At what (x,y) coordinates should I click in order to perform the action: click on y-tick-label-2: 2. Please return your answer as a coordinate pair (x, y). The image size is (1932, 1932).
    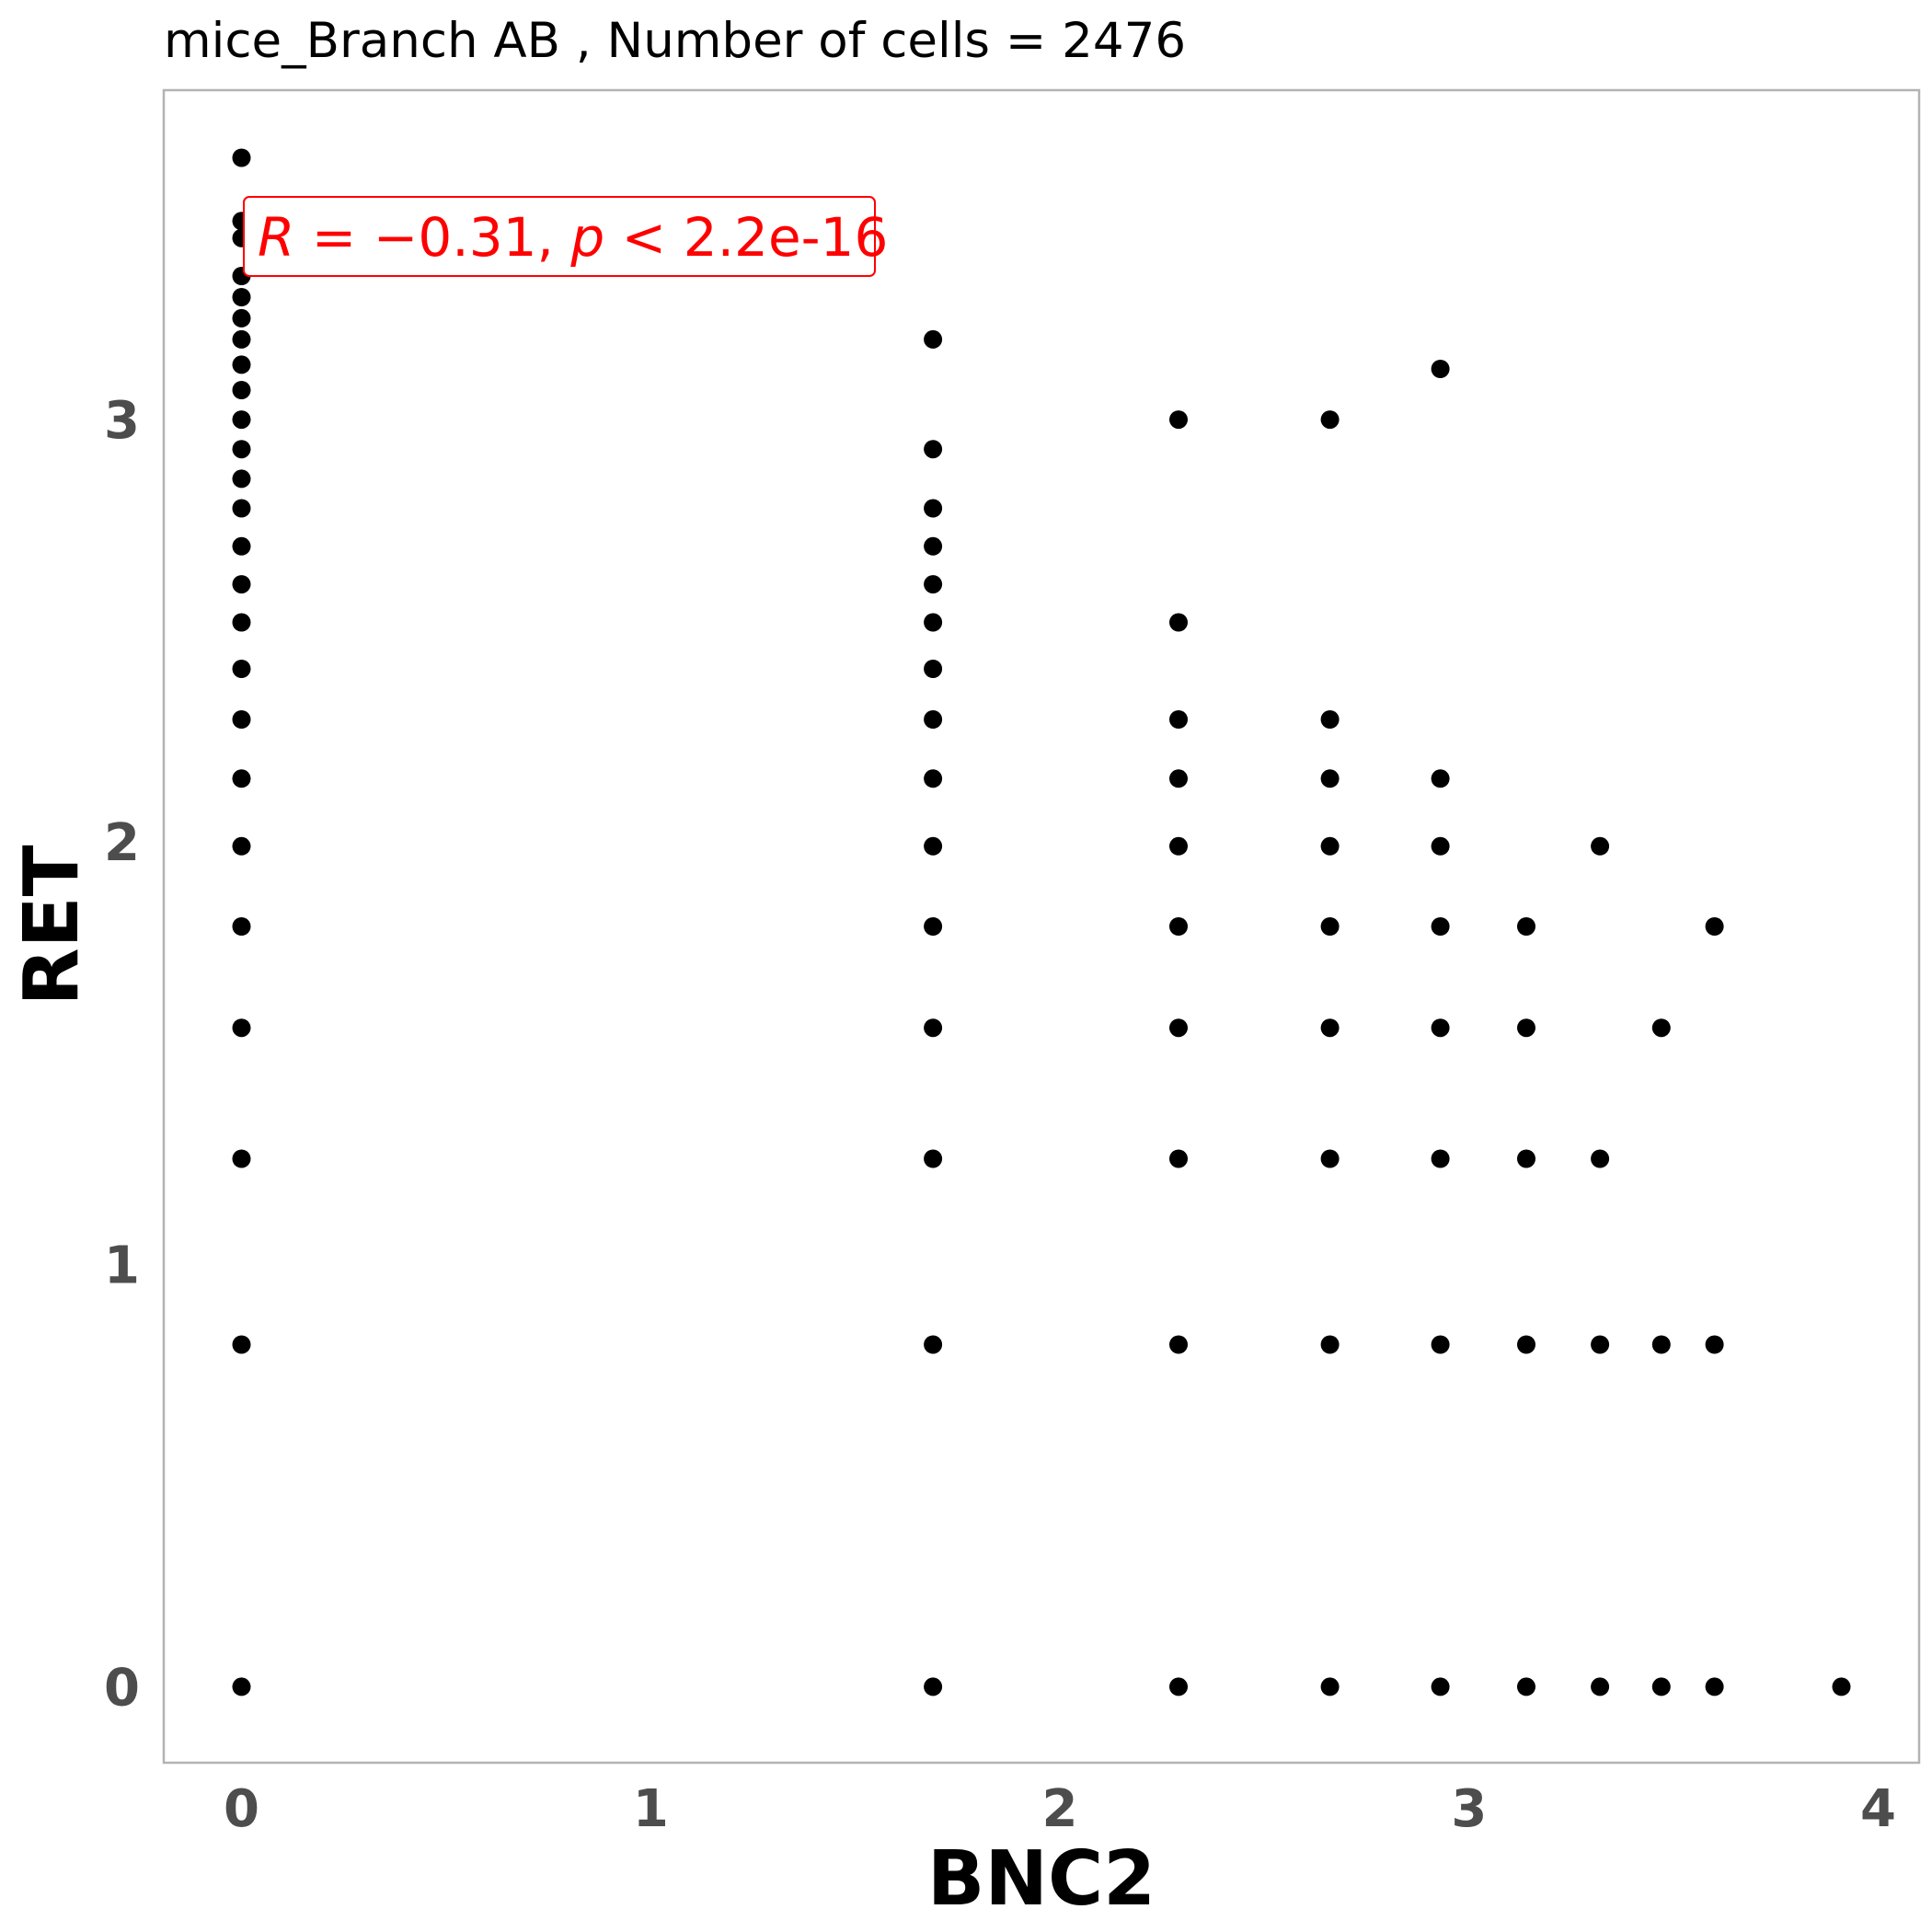
    Looking at the image, I should click on (122, 843).